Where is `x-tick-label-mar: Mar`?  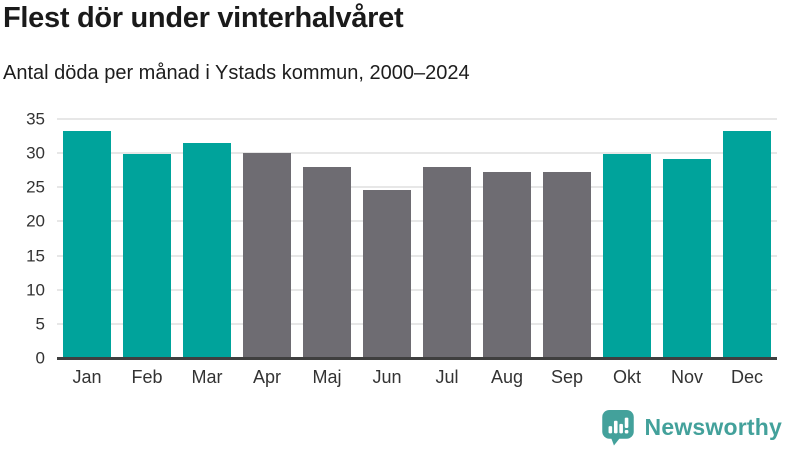
x-tick-label-mar: Mar is located at coordinates (207, 377).